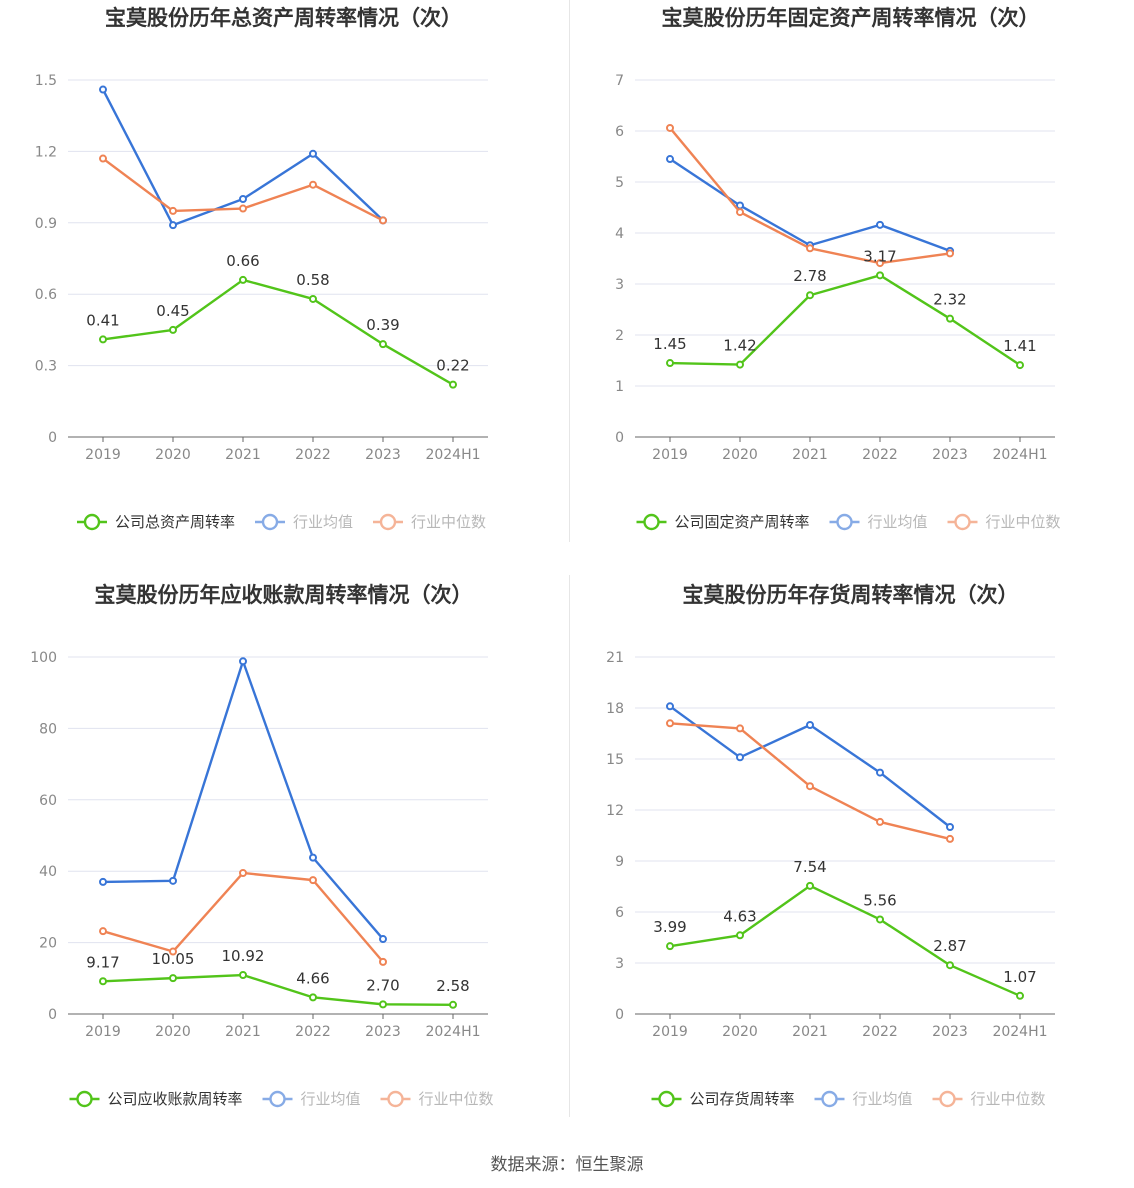  What do you see at coordinates (382, 325) in the screenshot?
I see `data-label: 0.39` at bounding box center [382, 325].